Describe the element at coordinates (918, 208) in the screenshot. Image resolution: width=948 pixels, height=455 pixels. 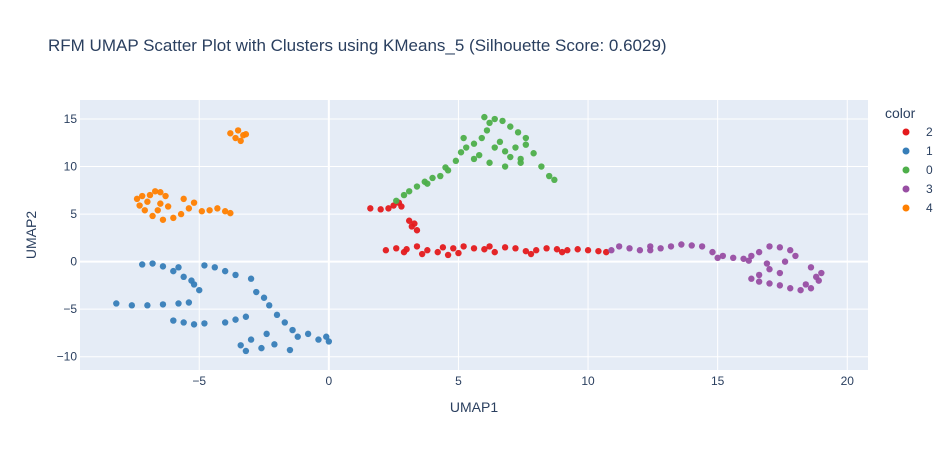
I see `legend-item-4: 4` at that location.